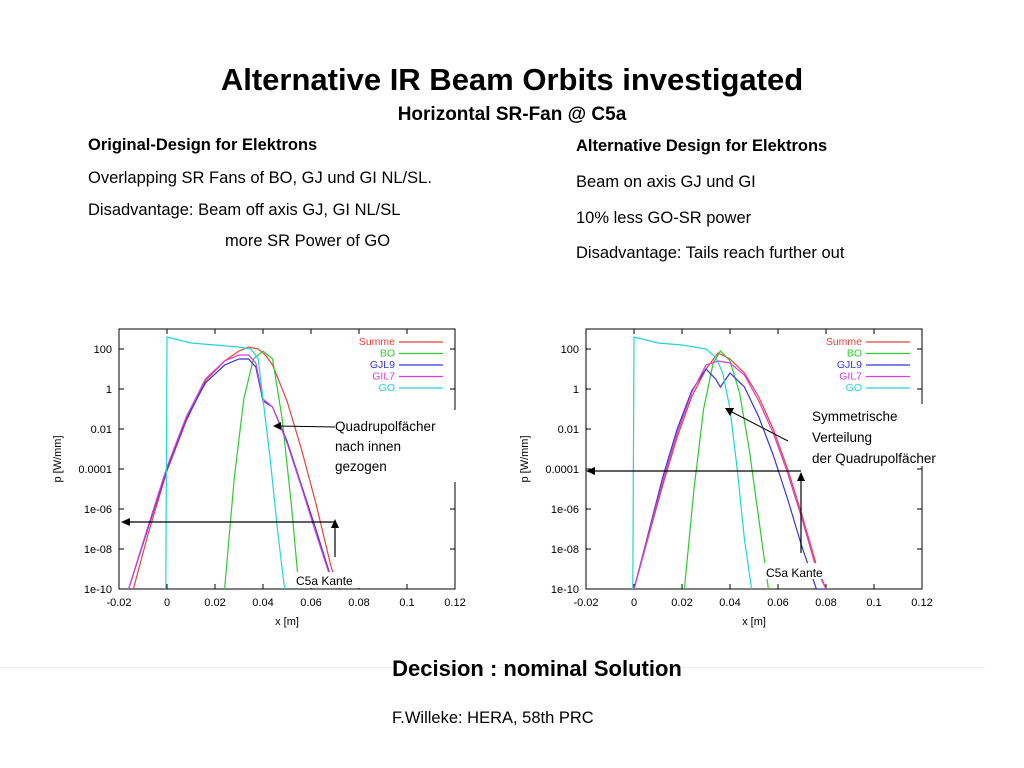 This screenshot has height=768, width=1024. Describe the element at coordinates (308, 241) in the screenshot. I see `left-line-3: more SR Power of GO` at that location.